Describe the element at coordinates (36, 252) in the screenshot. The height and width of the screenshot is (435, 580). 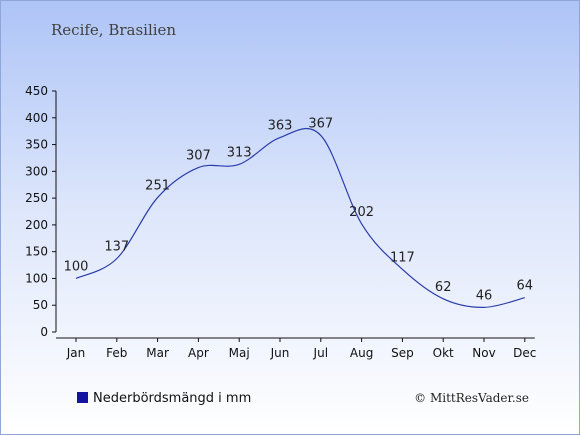
I see `y-tick-label: 150` at that location.